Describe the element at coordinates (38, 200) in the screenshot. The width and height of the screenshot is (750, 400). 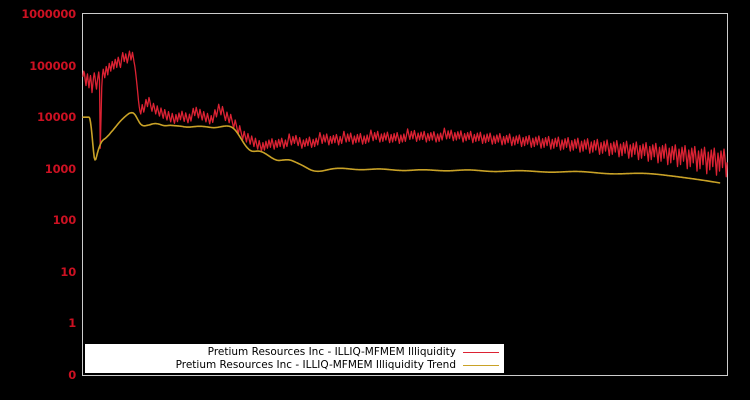
I see `y-axis-tick-labels: 1000000 100000 10000 1000 100 10 1 0` at that location.